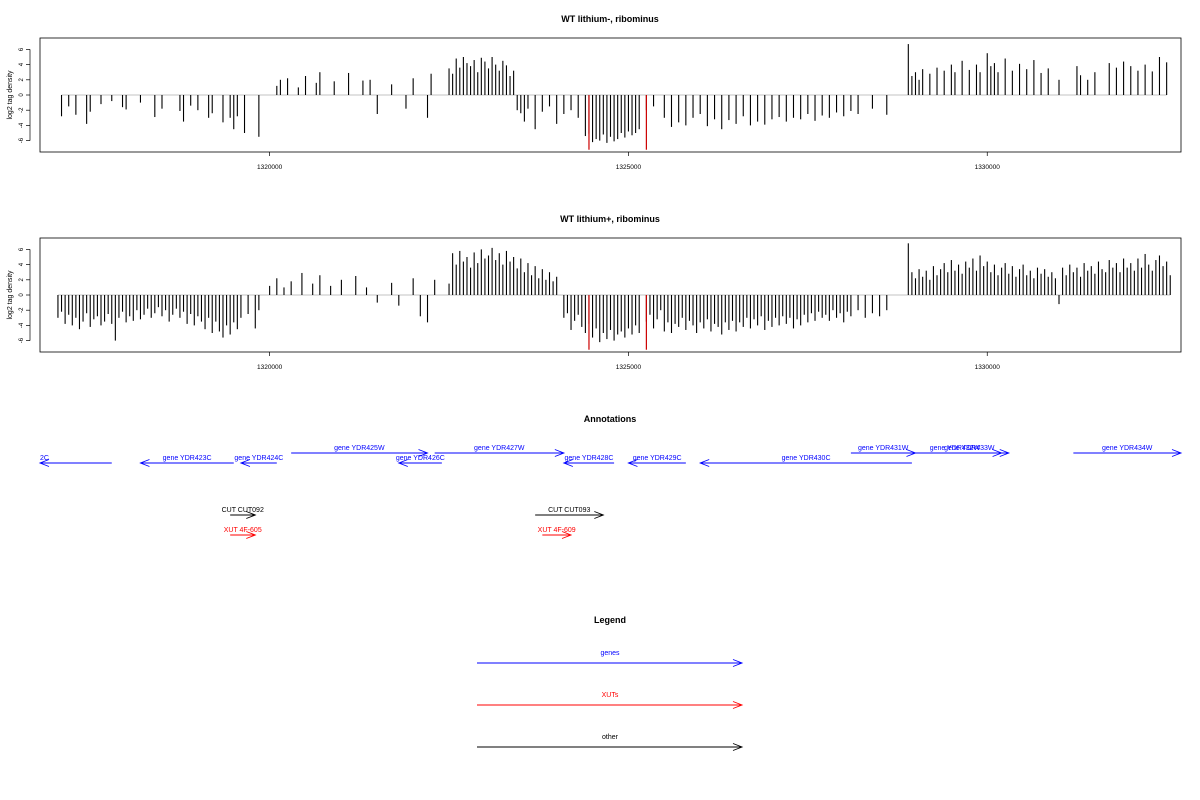 This screenshot has width=1200, height=800. Describe the element at coordinates (557, 530) in the screenshot. I see `feature-label: XUT 4F-609` at that location.